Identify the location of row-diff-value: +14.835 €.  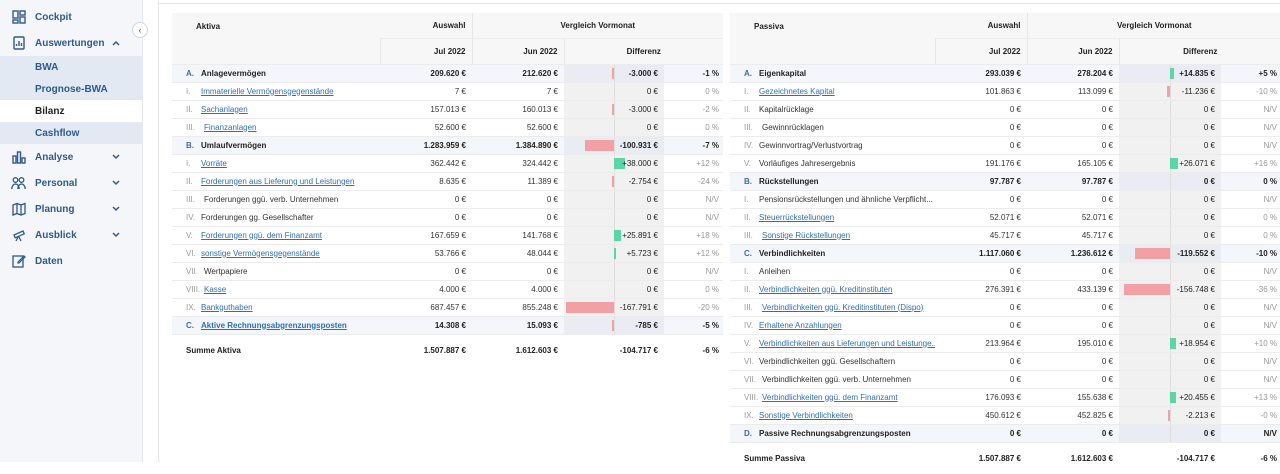
(1197, 73).